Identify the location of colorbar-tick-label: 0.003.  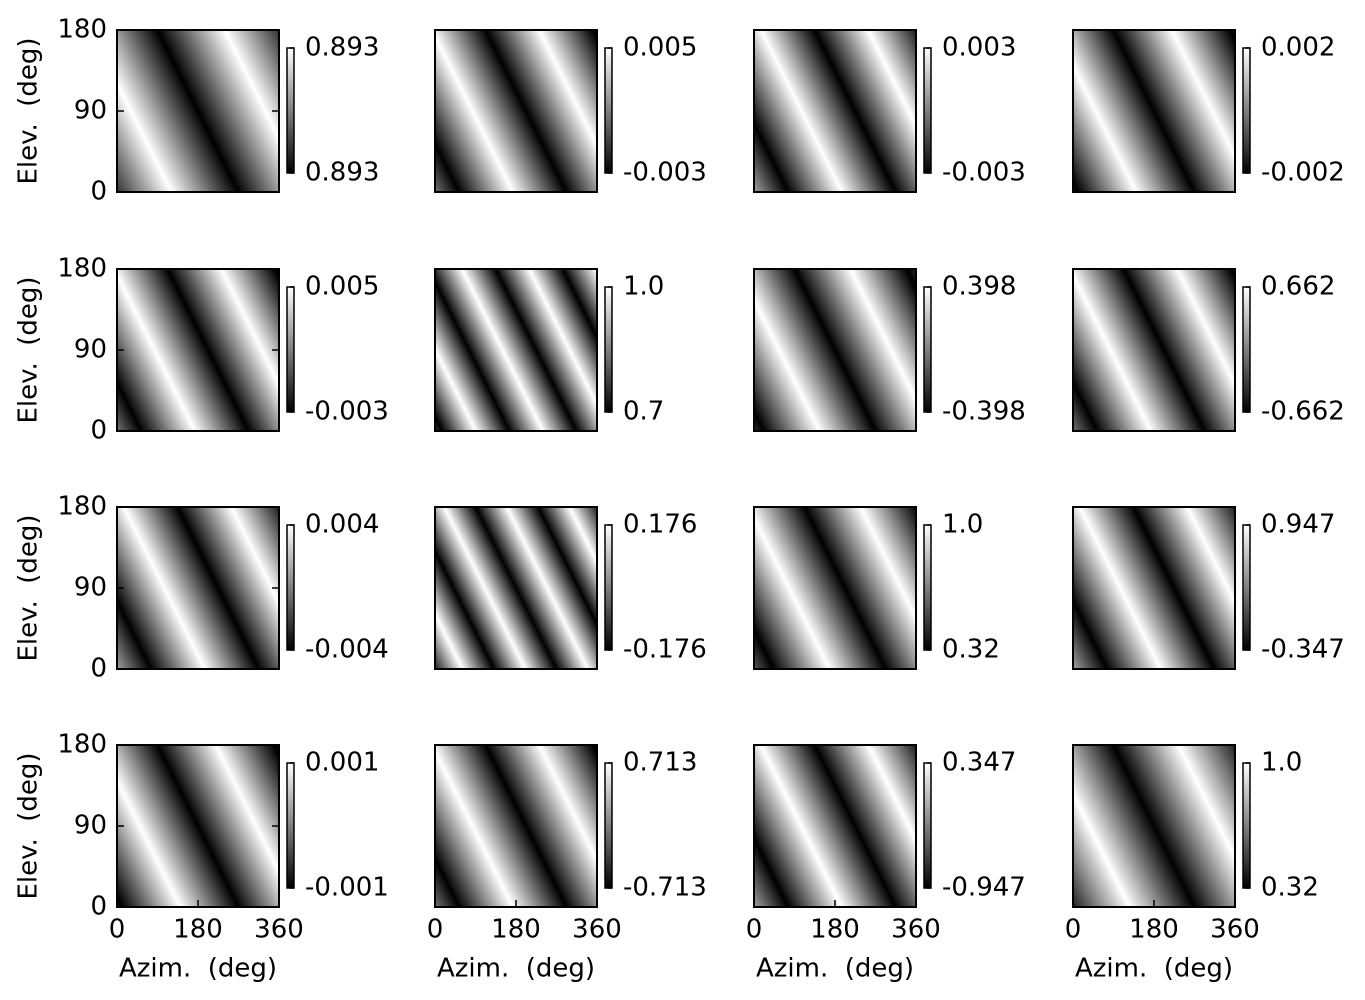
(979, 48).